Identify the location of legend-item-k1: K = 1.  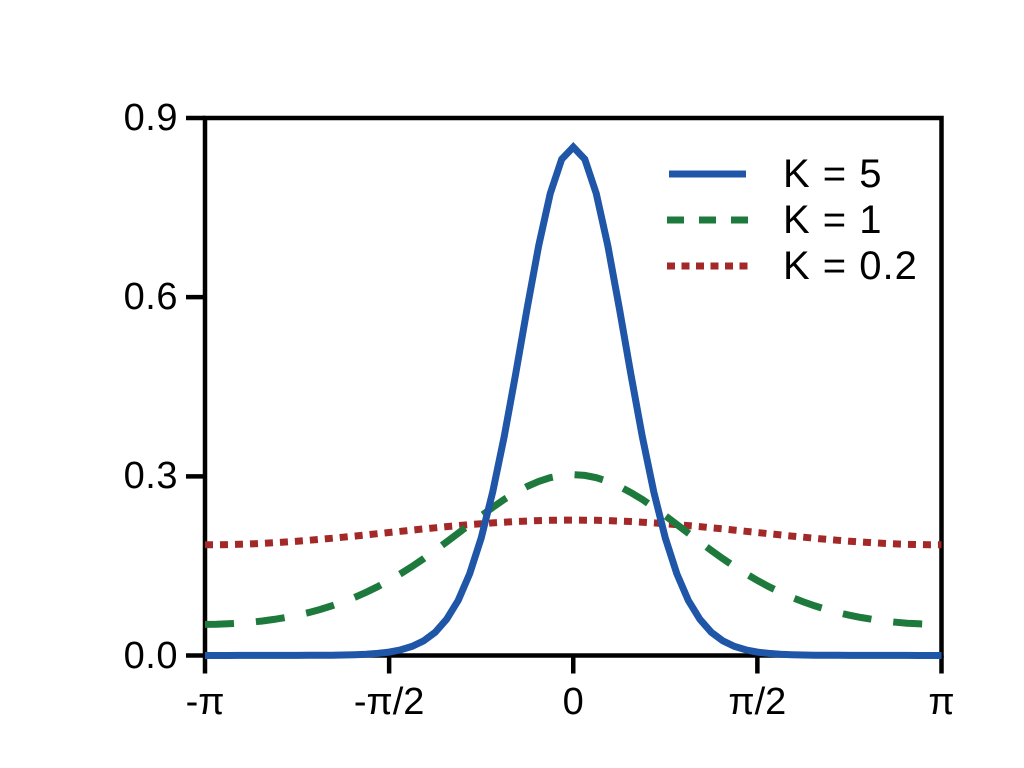
(792, 220).